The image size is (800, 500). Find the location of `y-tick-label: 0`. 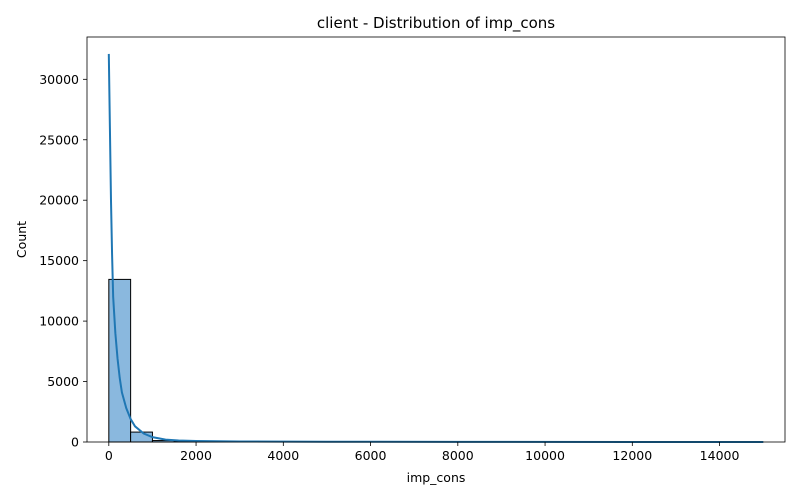

y-tick-label: 0 is located at coordinates (75, 442).